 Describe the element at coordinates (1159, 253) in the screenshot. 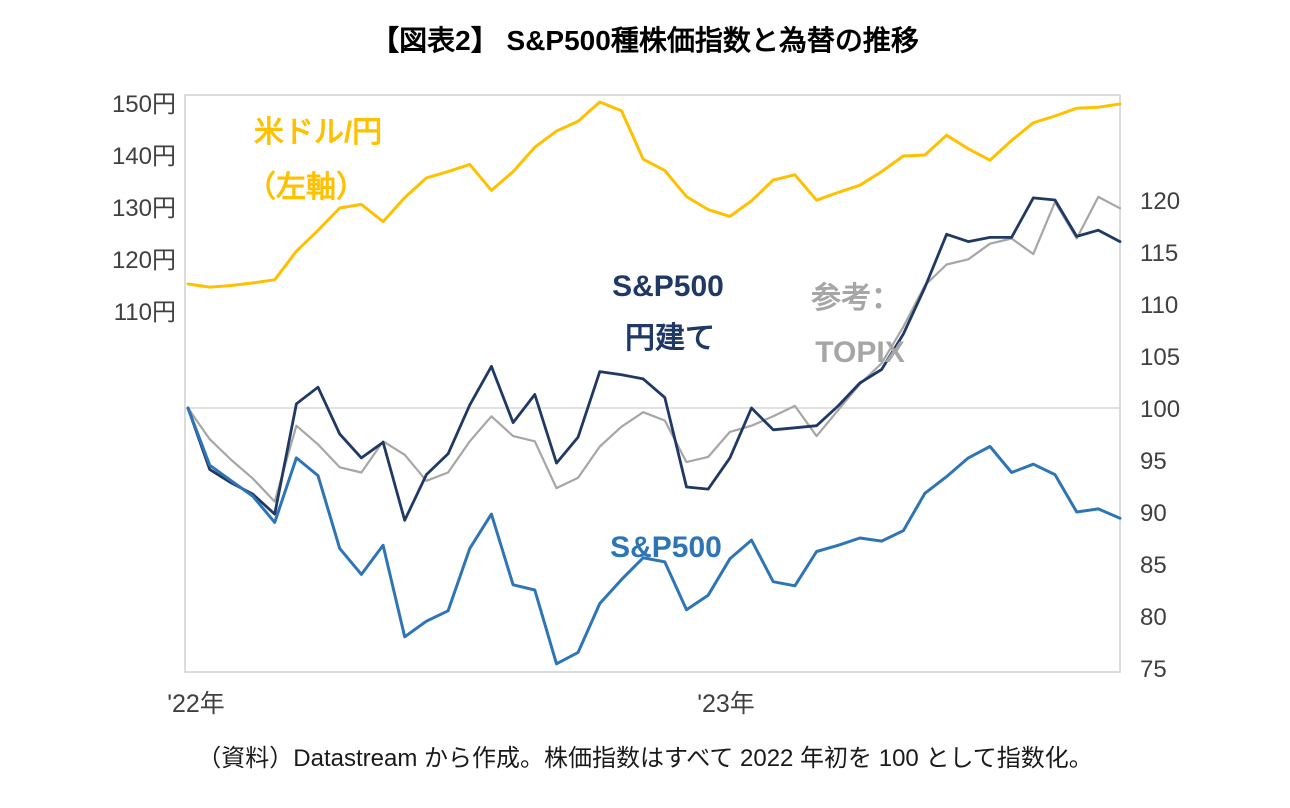

I see `right-axis-tick: 115` at that location.